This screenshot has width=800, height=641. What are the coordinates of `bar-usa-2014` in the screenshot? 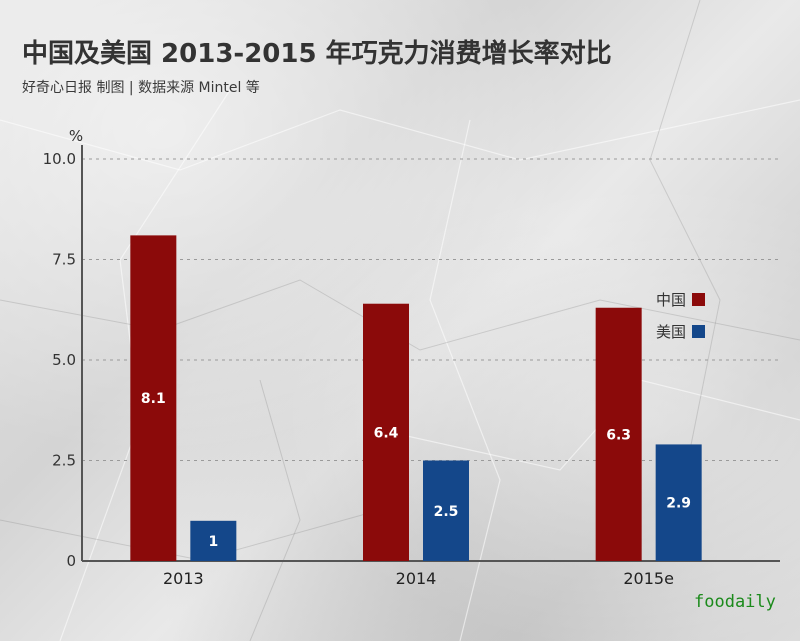 It's located at (446, 510).